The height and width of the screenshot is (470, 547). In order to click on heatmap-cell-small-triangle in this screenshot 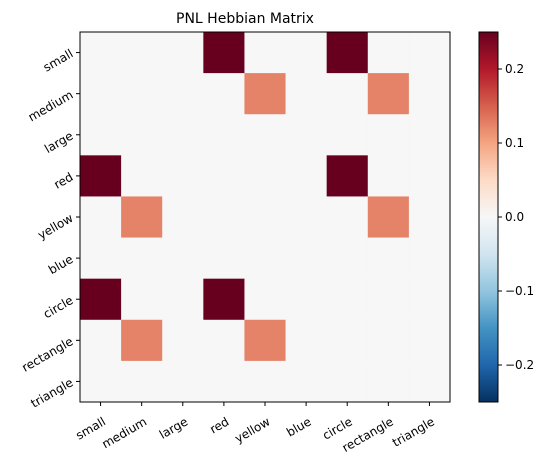, I will do `click(429, 53)`.